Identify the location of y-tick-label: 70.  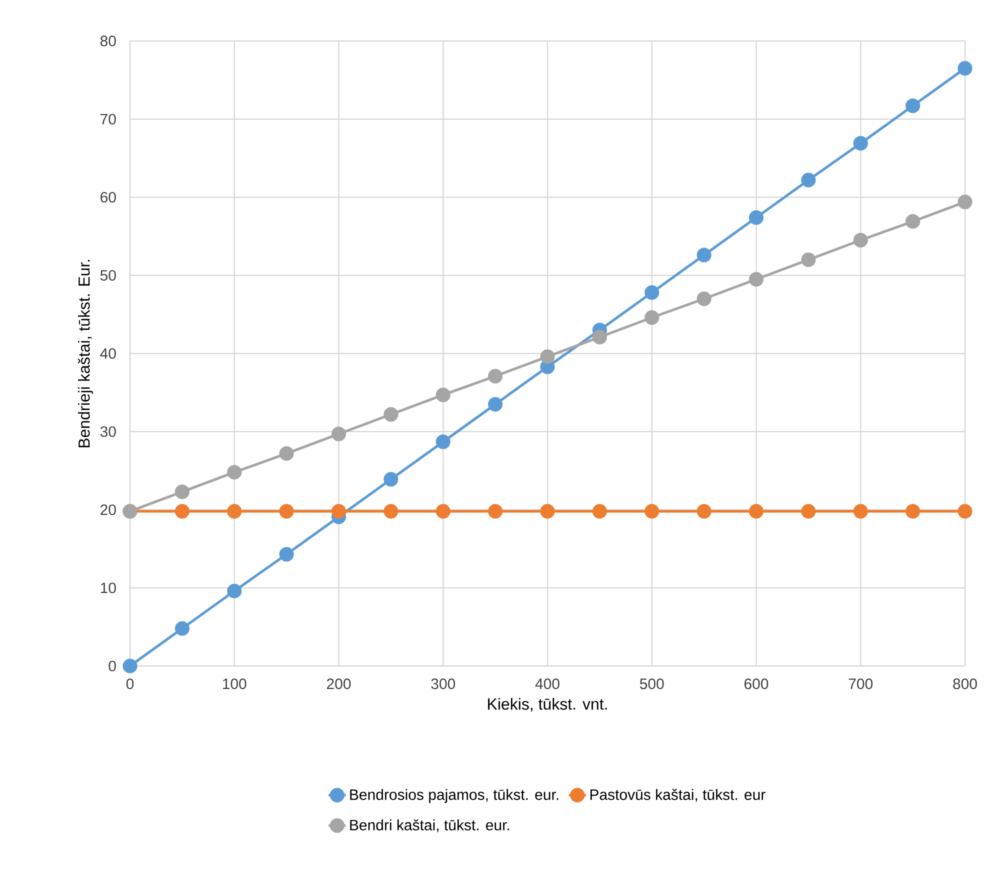
(108, 119).